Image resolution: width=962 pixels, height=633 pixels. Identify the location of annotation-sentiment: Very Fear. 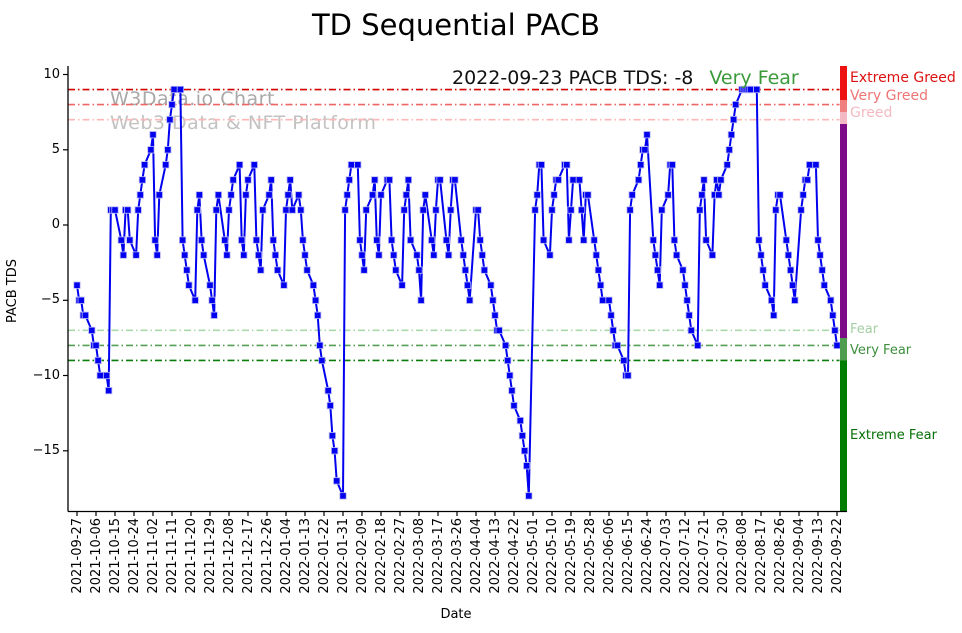
(754, 78).